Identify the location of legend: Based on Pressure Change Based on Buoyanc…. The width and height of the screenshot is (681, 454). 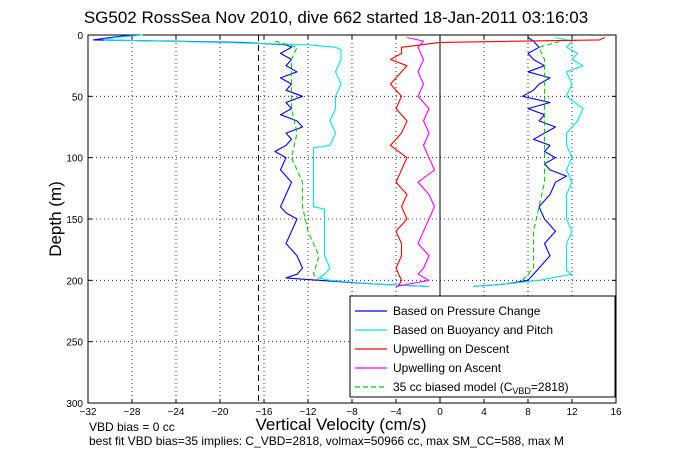
(482, 346).